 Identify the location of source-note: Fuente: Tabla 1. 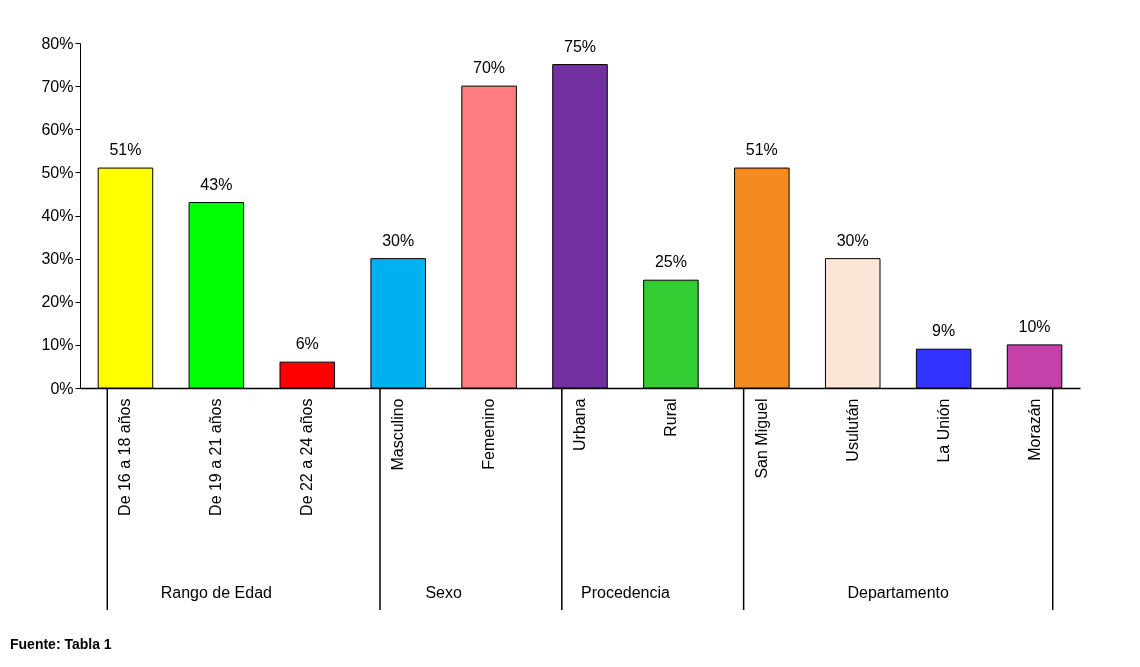
(61, 644).